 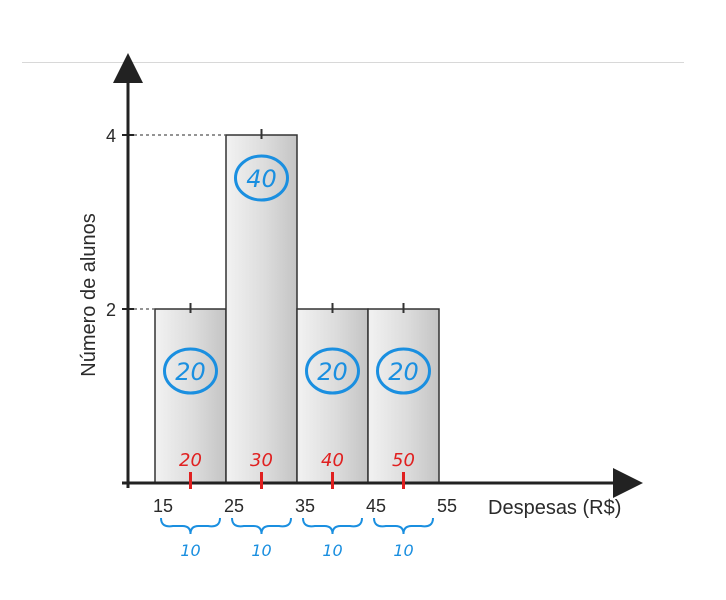 What do you see at coordinates (376, 506) in the screenshot?
I see `x-tick-label-45: 45` at bounding box center [376, 506].